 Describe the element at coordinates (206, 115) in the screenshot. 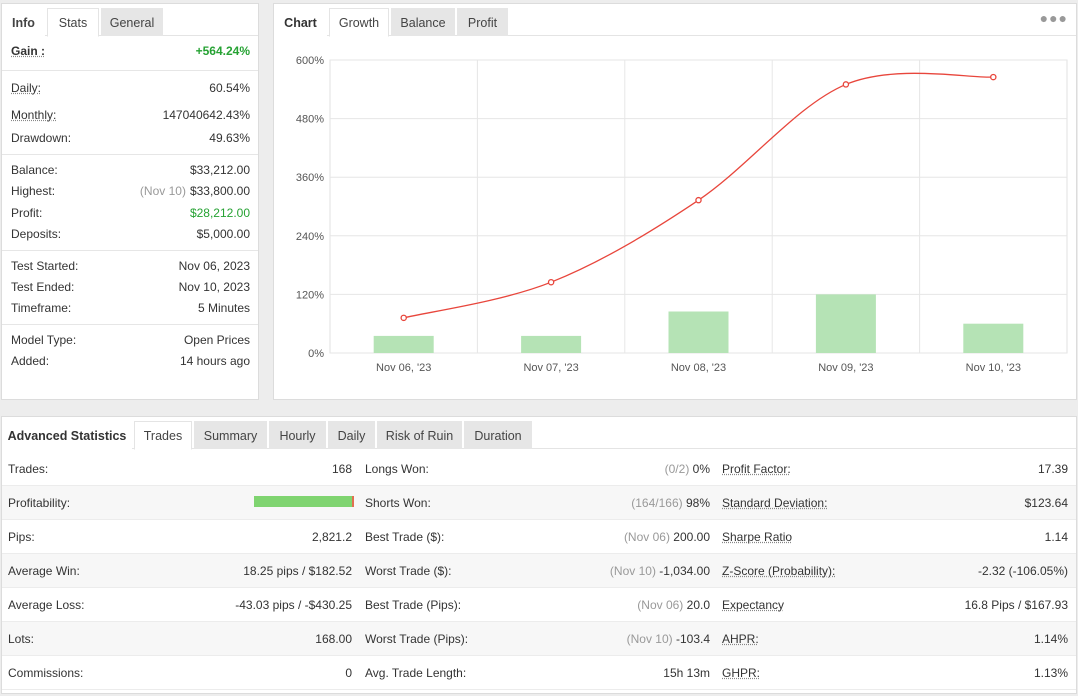

I see `monthly-value: 147040642.43%` at that location.